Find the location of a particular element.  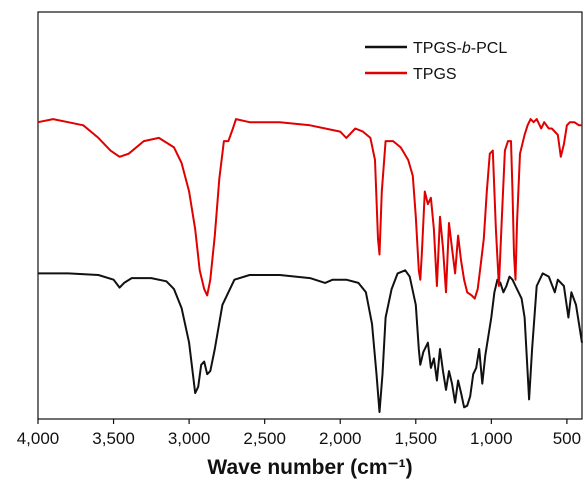

x-tick-label: 2,000 is located at coordinates (340, 438).